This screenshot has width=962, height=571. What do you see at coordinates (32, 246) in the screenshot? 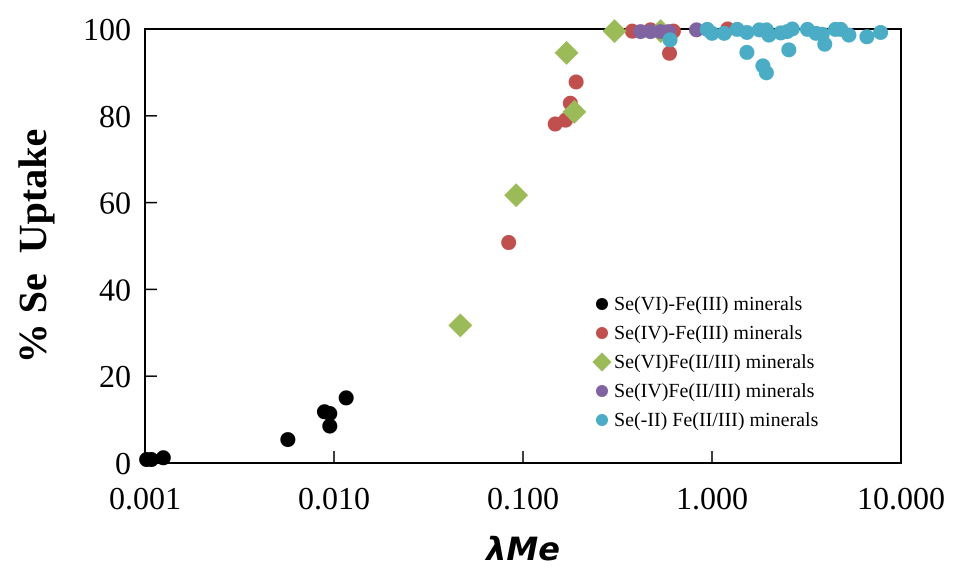
I see `y-axis-title: % Se Uptake` at bounding box center [32, 246].